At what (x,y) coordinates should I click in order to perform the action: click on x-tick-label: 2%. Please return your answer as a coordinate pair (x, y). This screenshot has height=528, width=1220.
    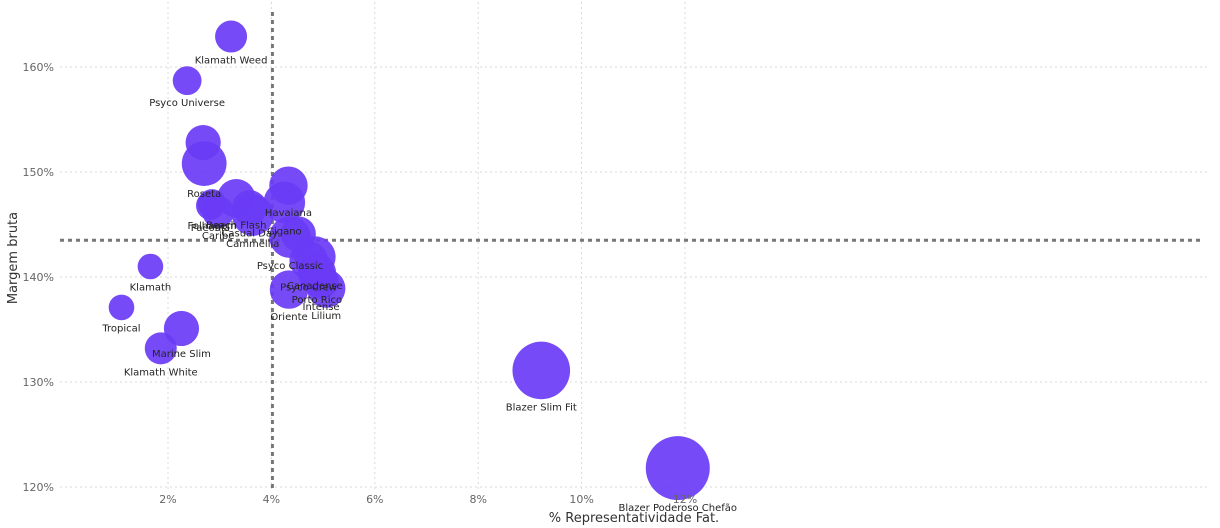
    Looking at the image, I should click on (167, 499).